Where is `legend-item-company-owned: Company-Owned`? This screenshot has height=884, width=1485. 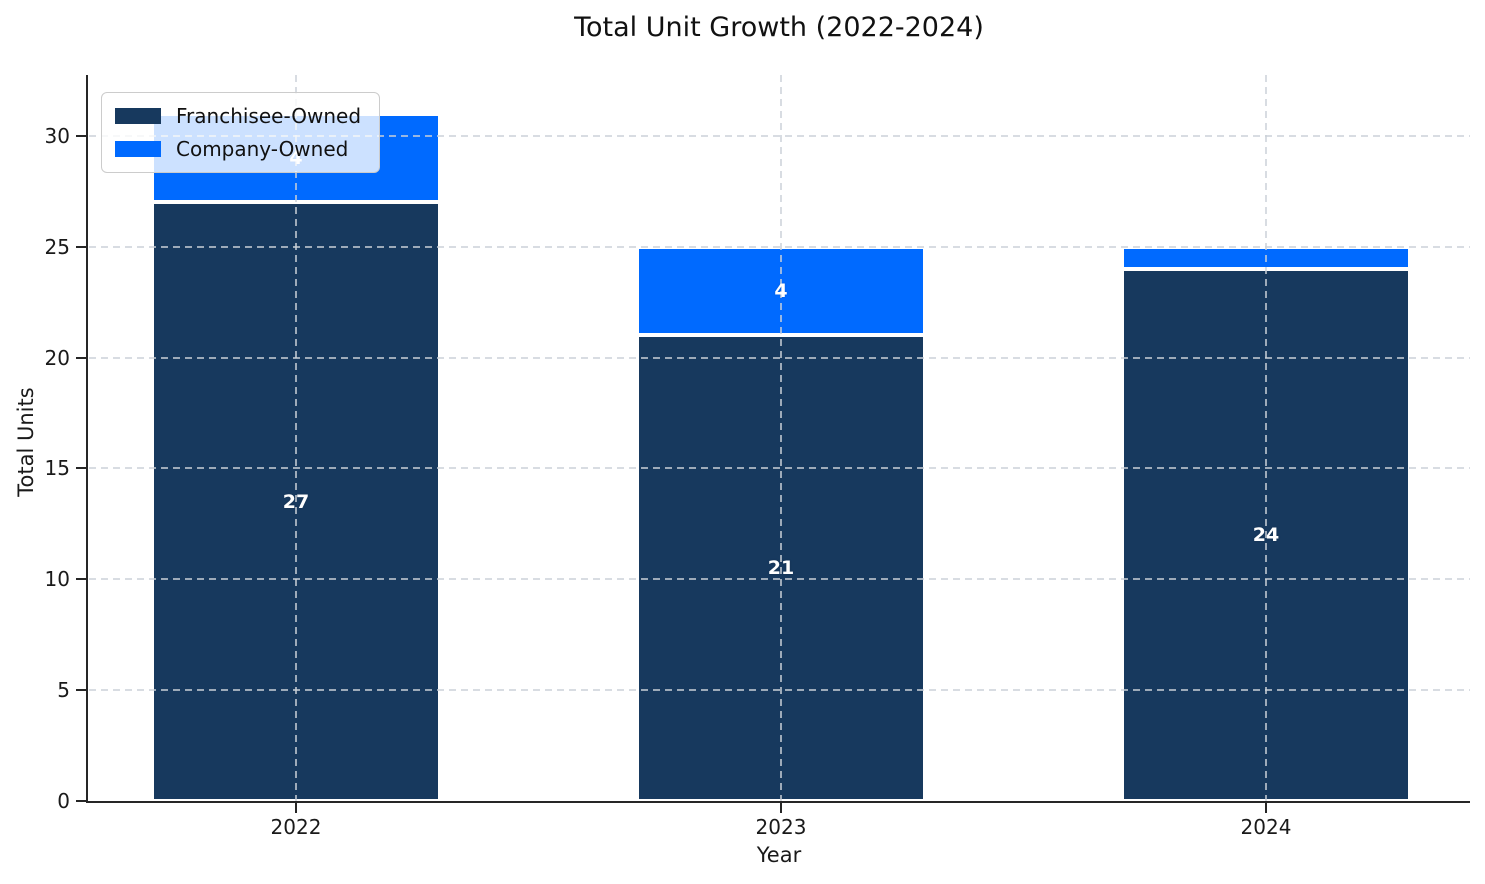 legend-item-company-owned: Company-Owned is located at coordinates (238, 149).